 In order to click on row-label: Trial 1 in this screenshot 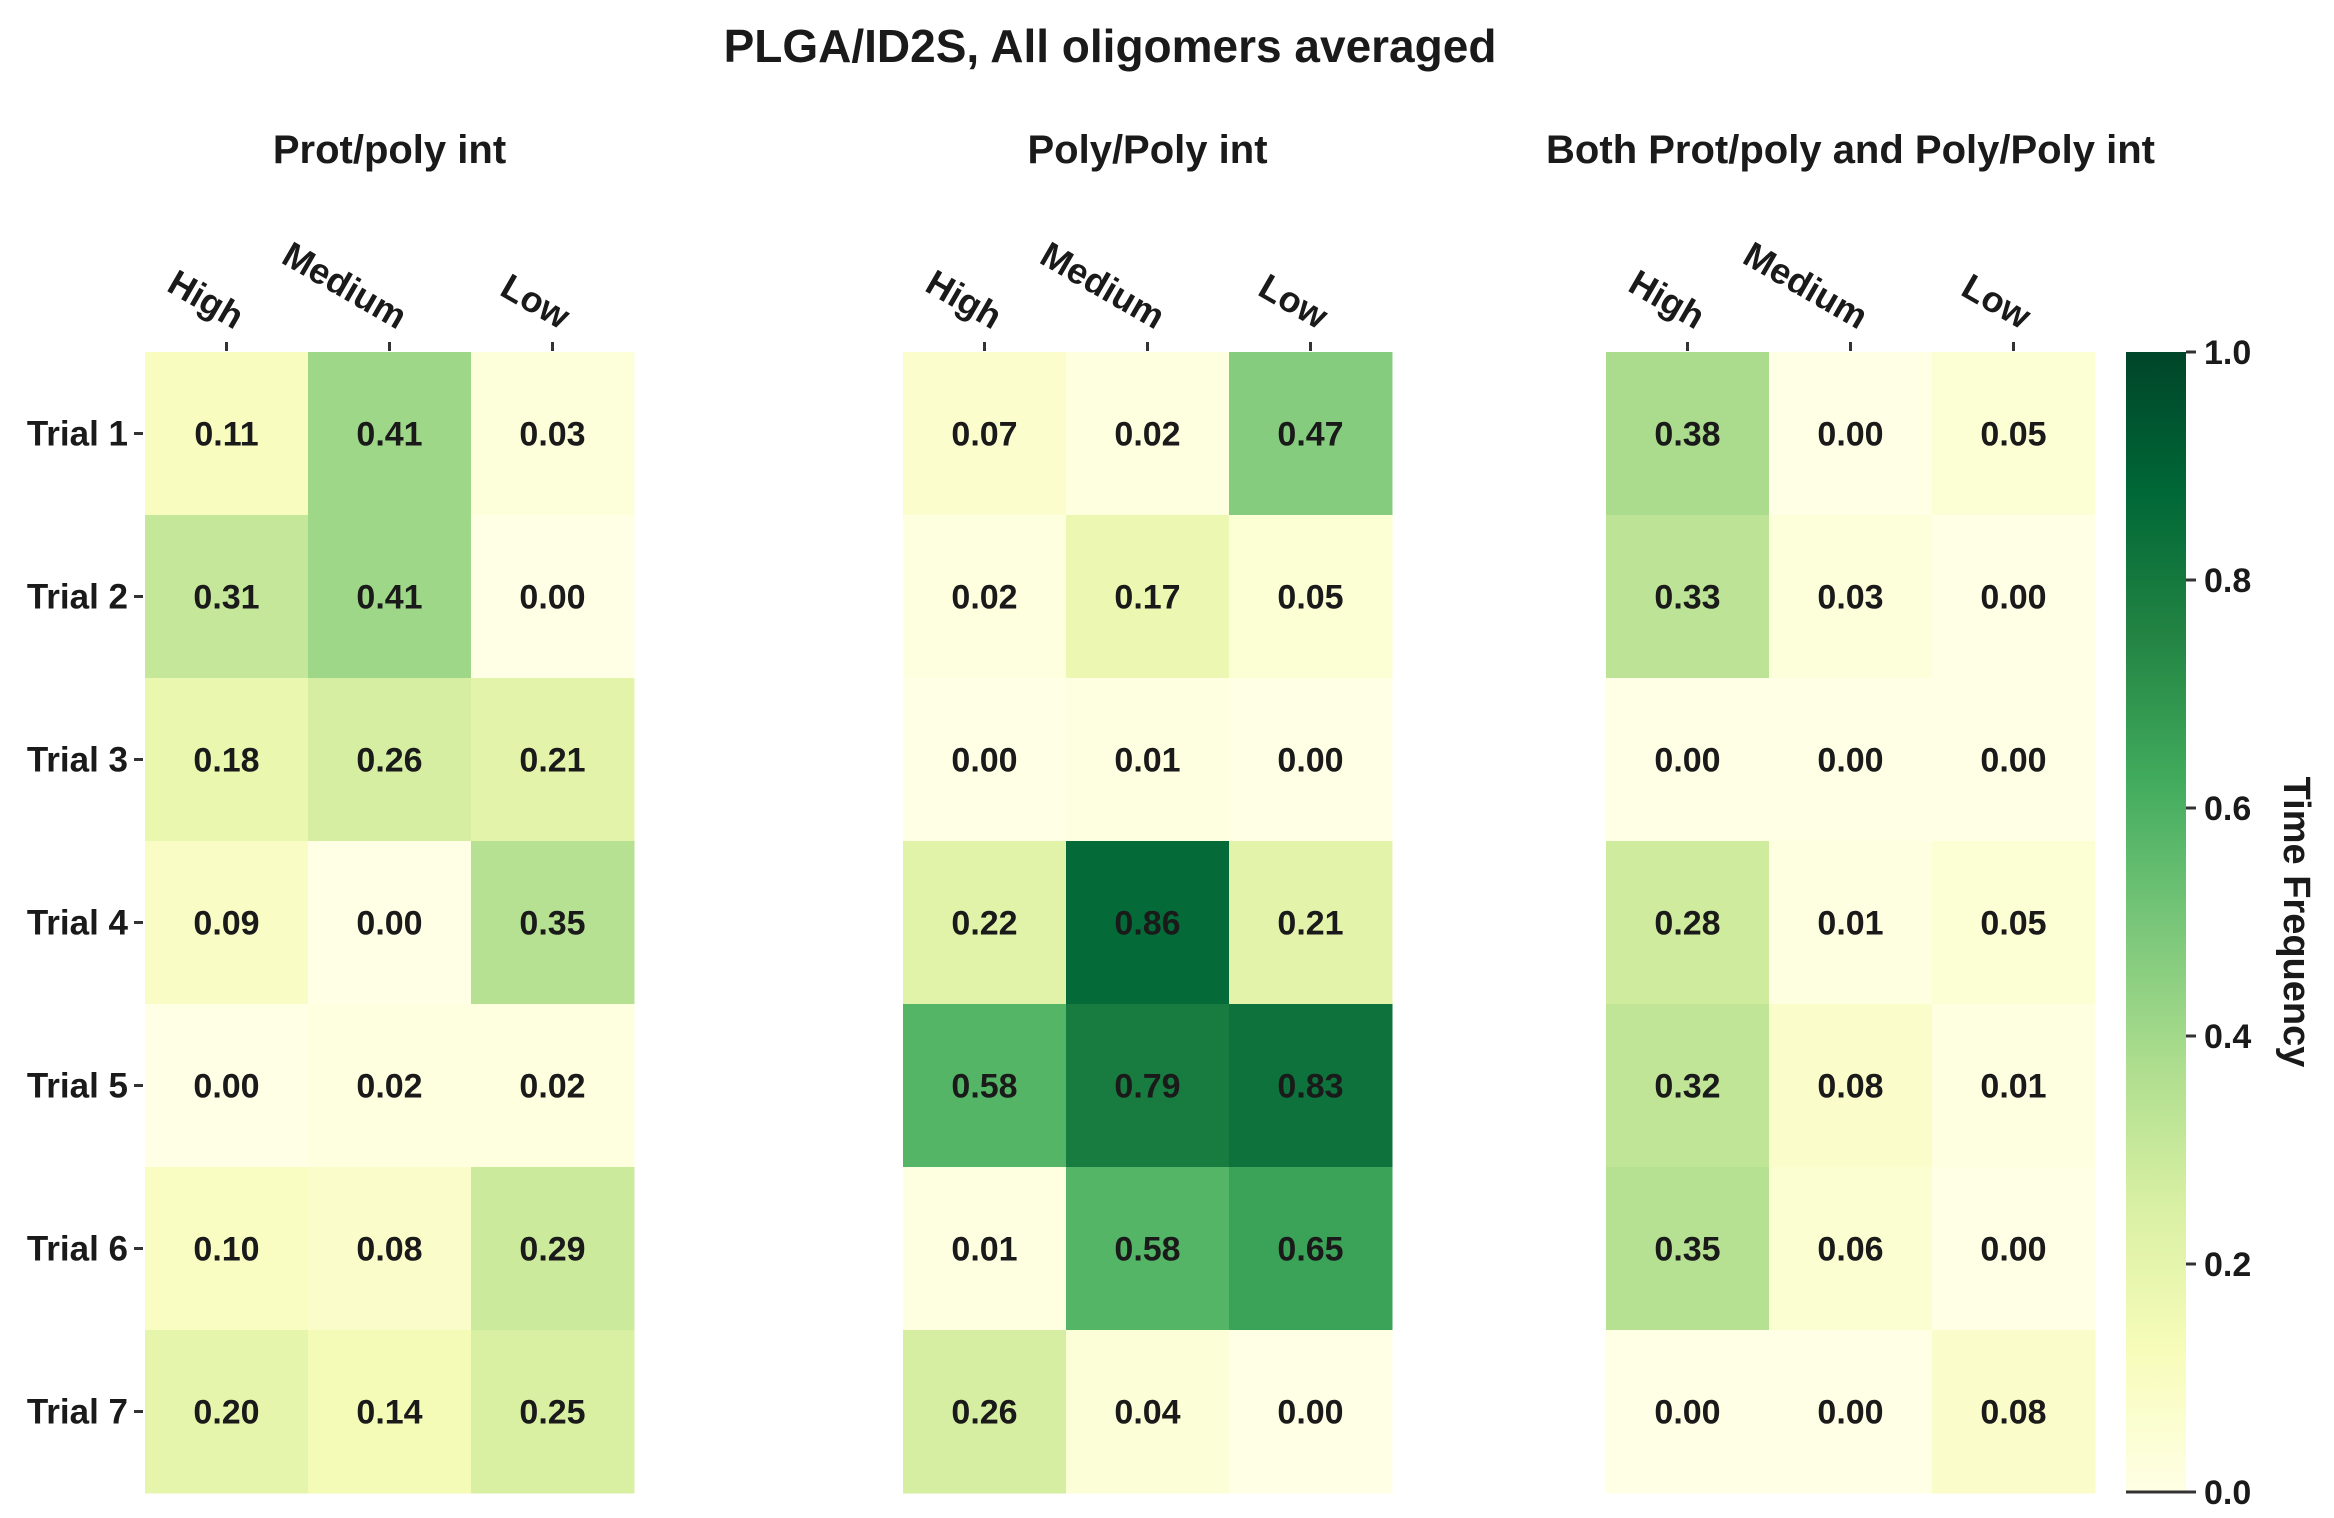, I will do `click(77, 434)`.